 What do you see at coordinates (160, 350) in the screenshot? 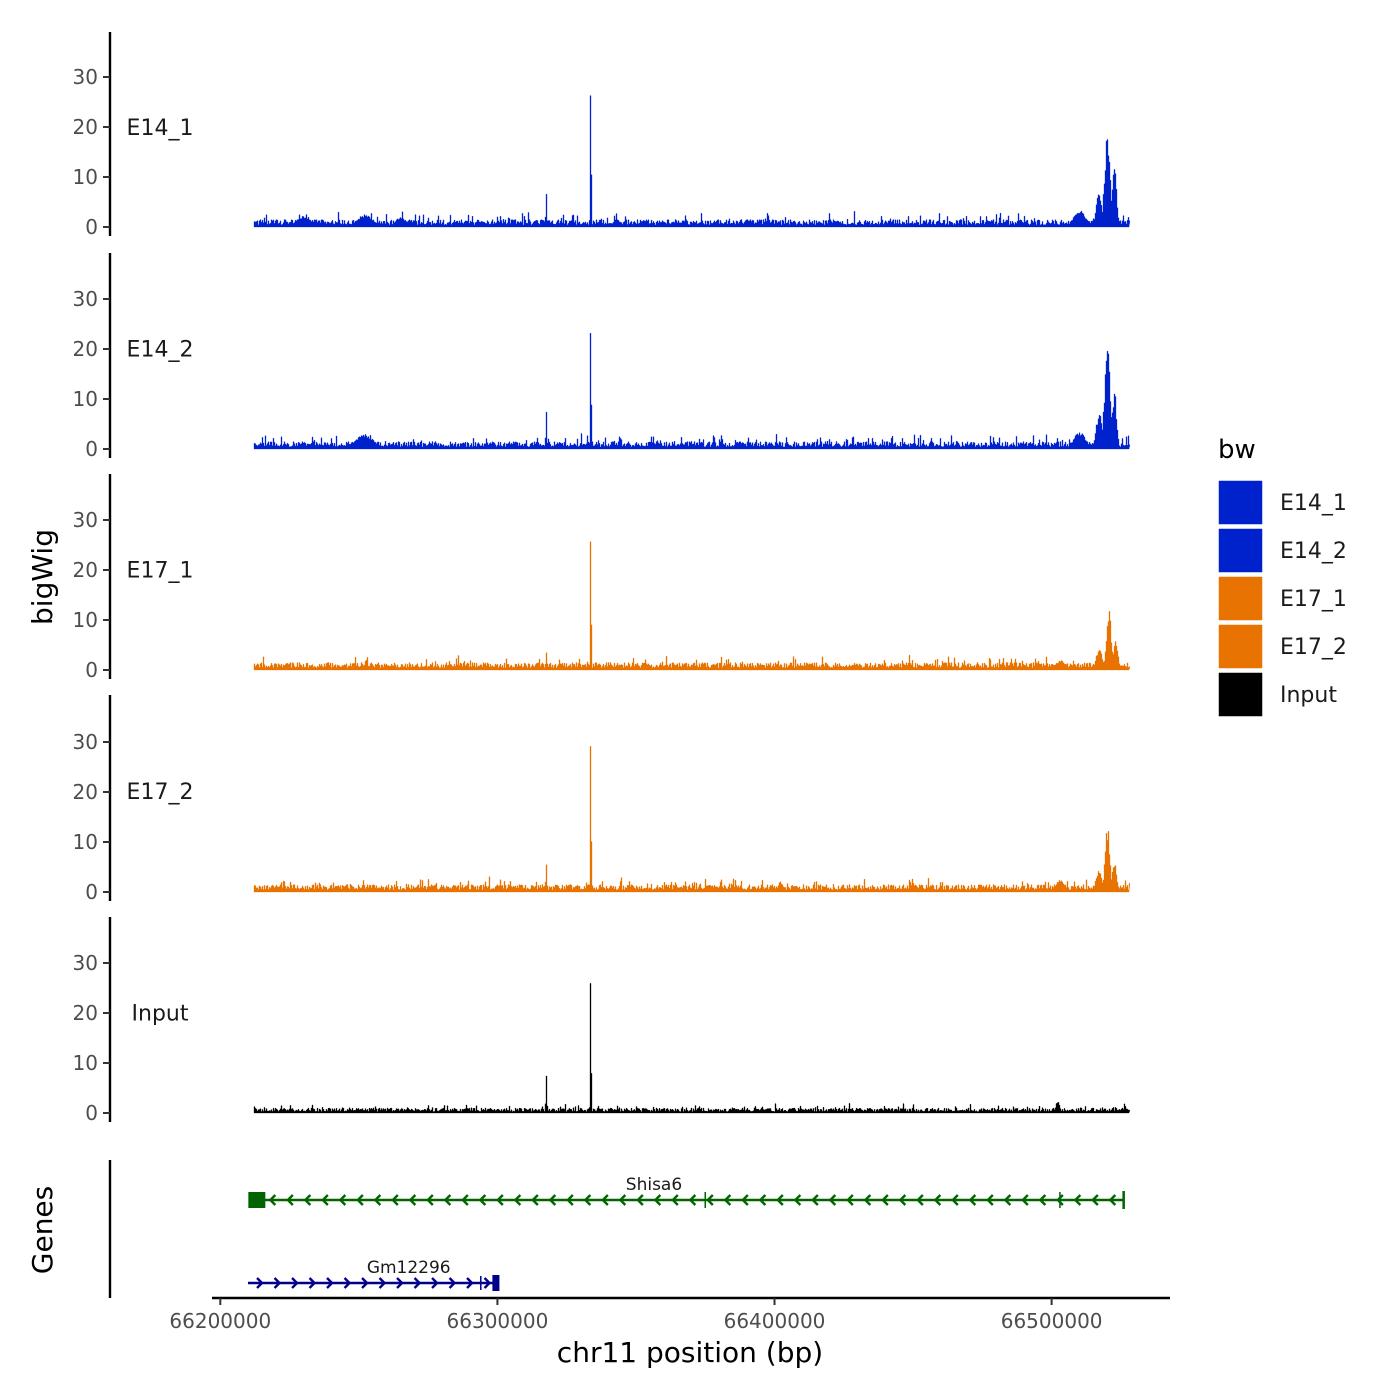
I see `track-label: E14_2` at bounding box center [160, 350].